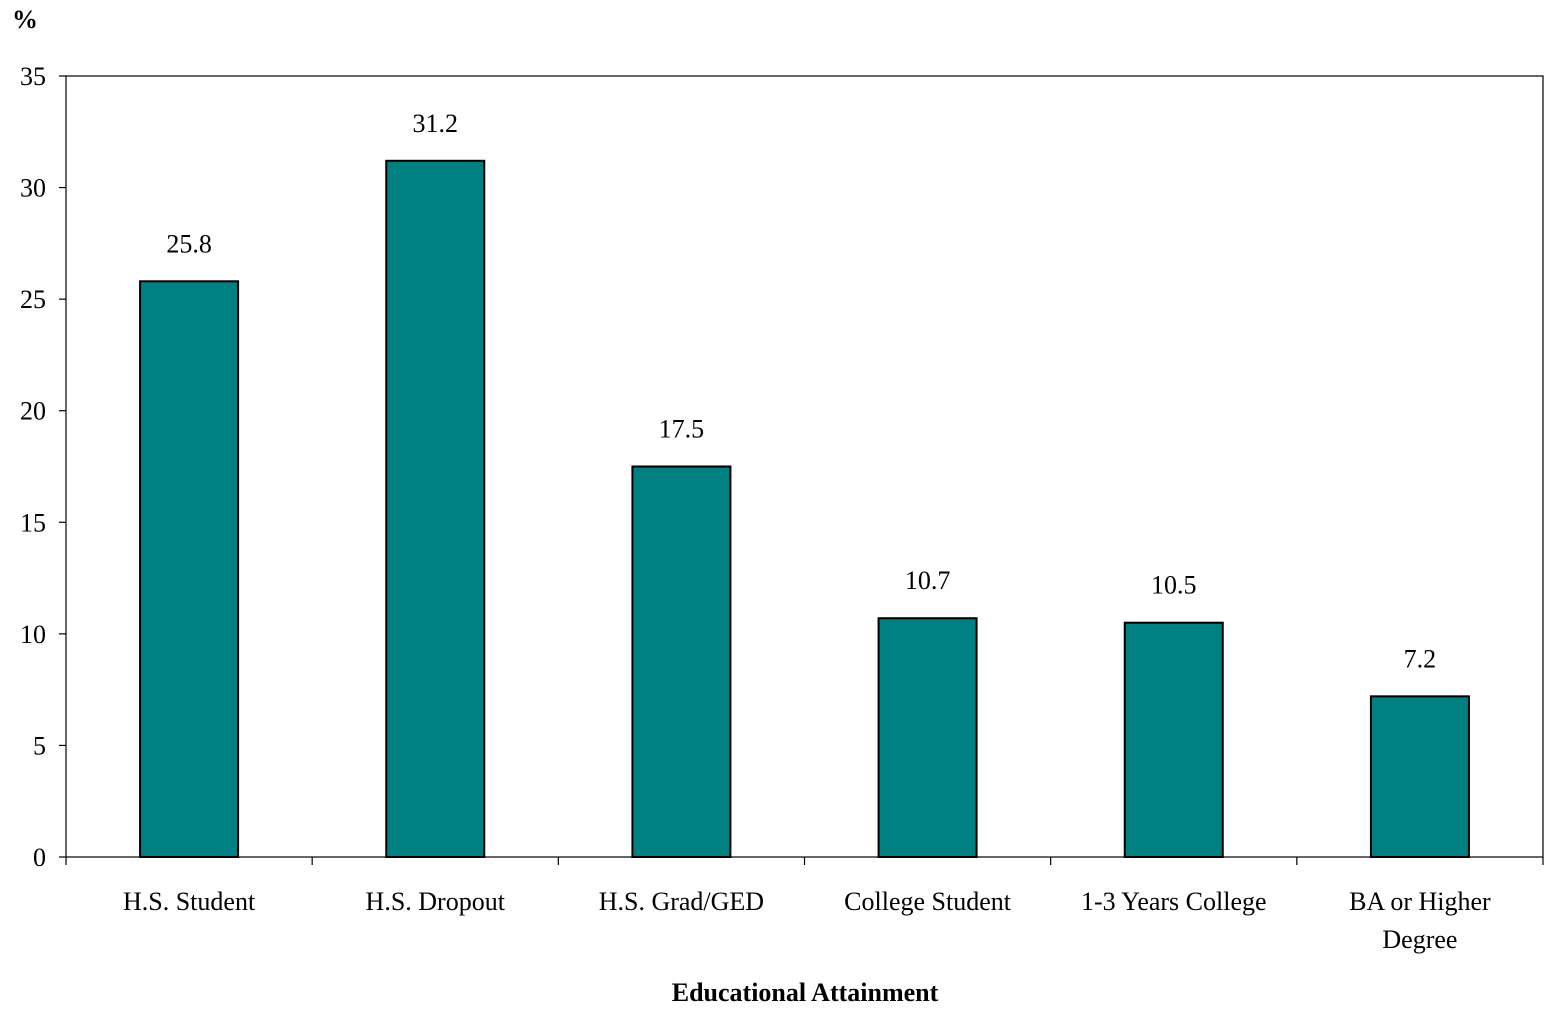 The height and width of the screenshot is (1010, 1545). What do you see at coordinates (436, 901) in the screenshot?
I see `category-label: H.S. Dropout` at bounding box center [436, 901].